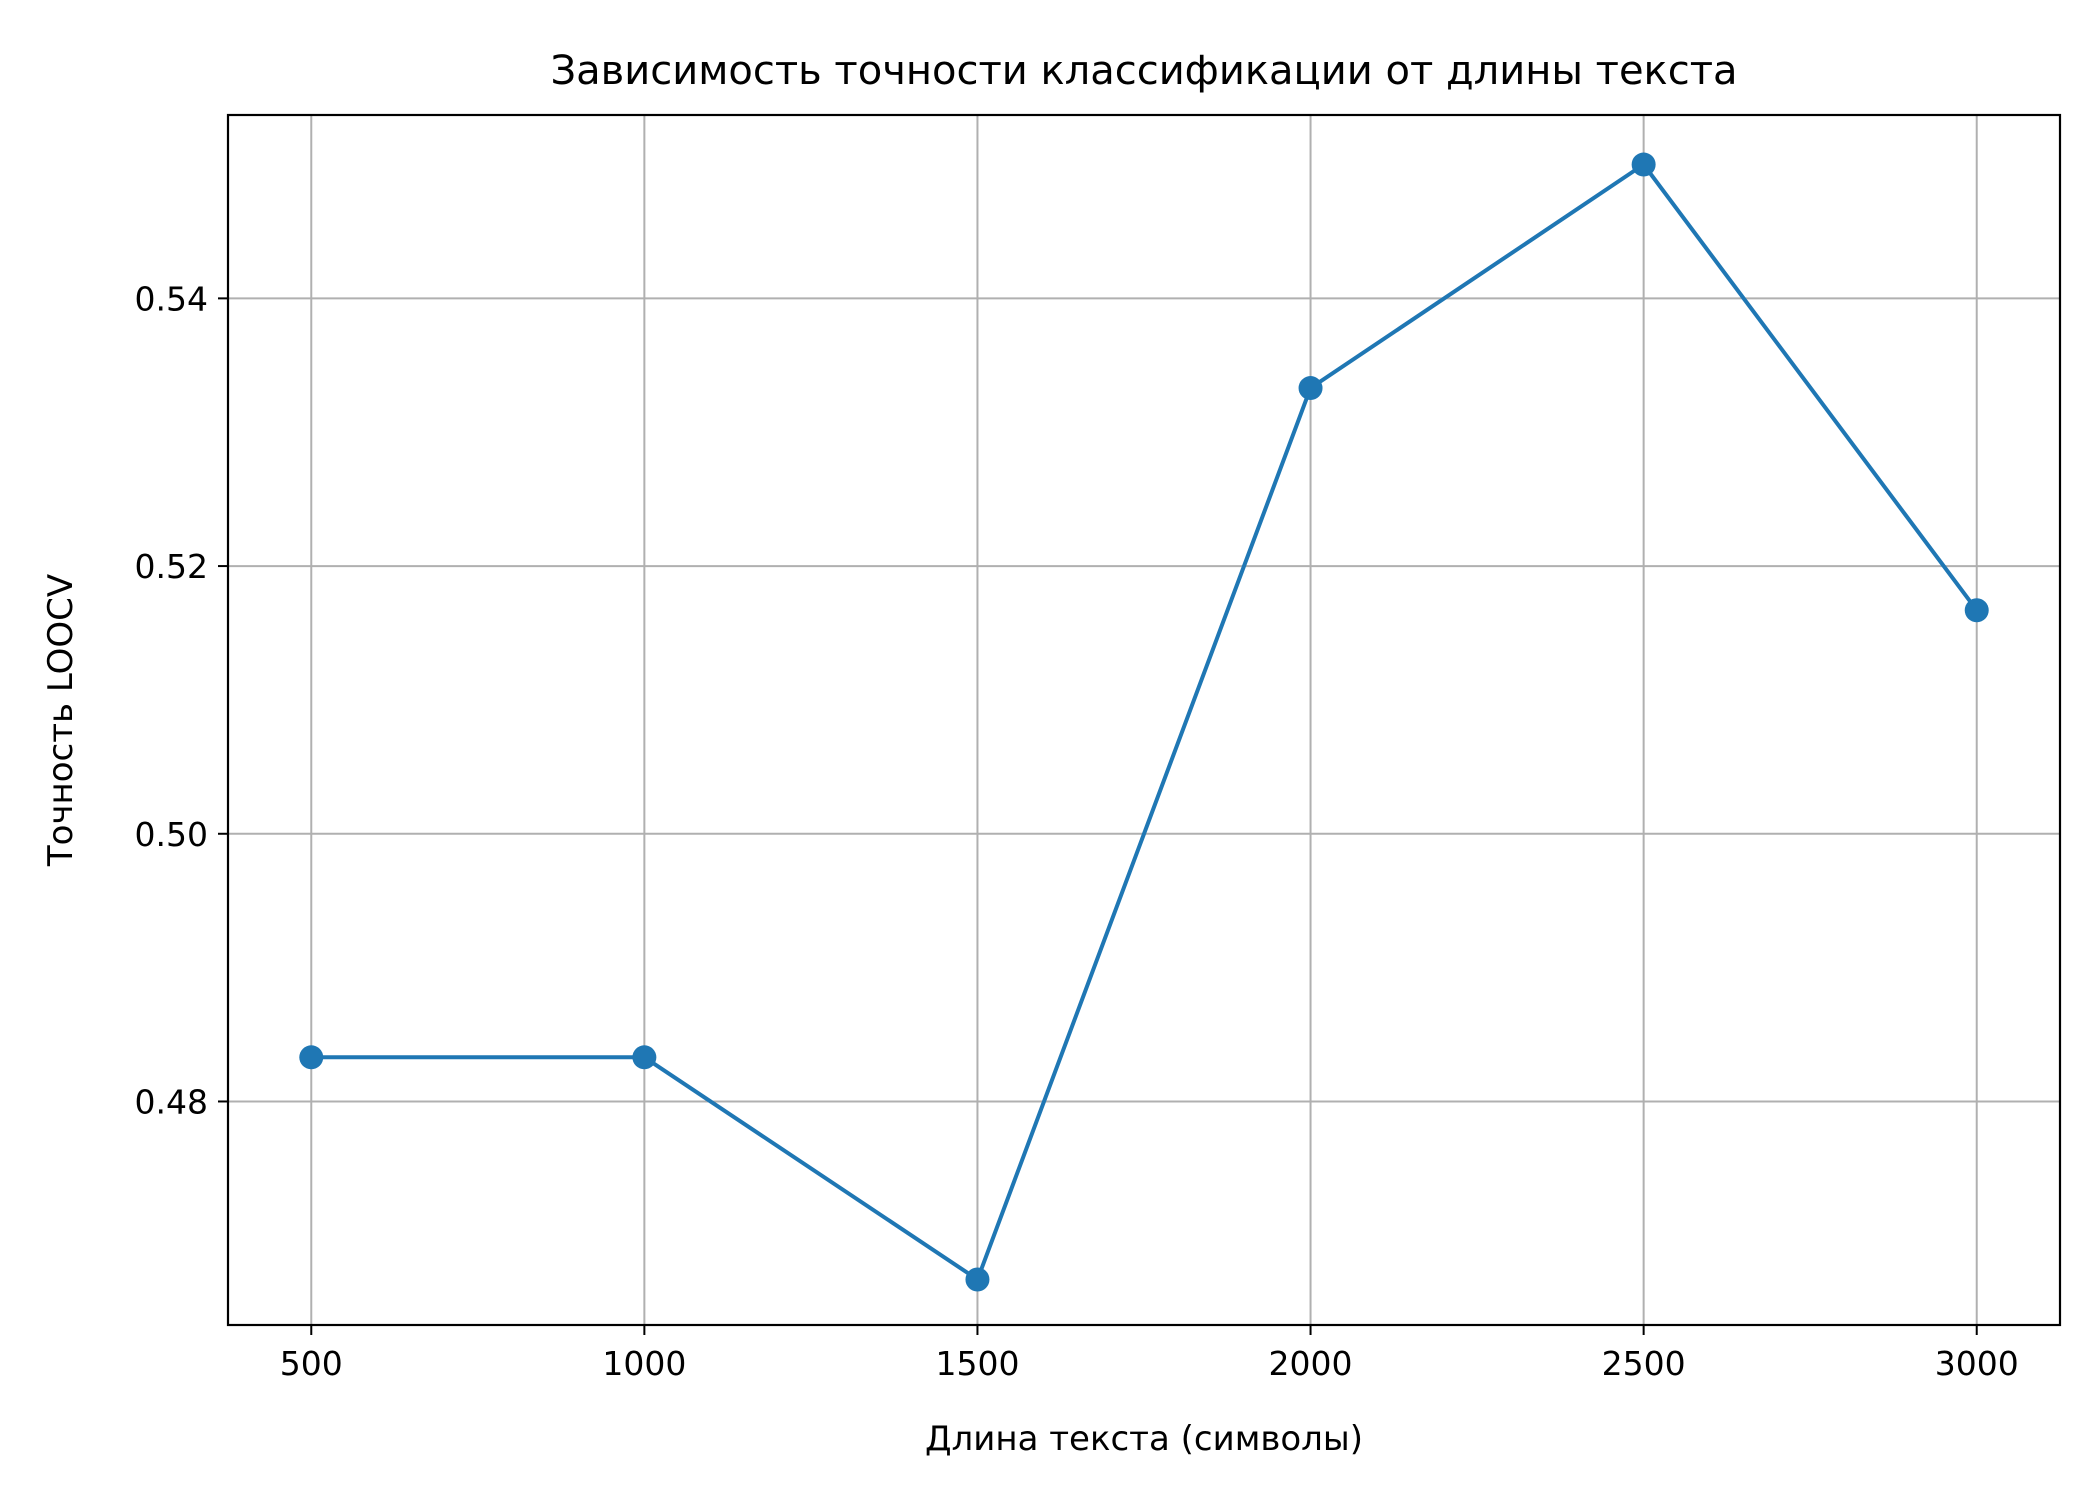 The width and height of the screenshot is (2100, 1500). I want to click on x-axis: 500 1000 1500 2000 2500 3000, so click(1149, 1354).